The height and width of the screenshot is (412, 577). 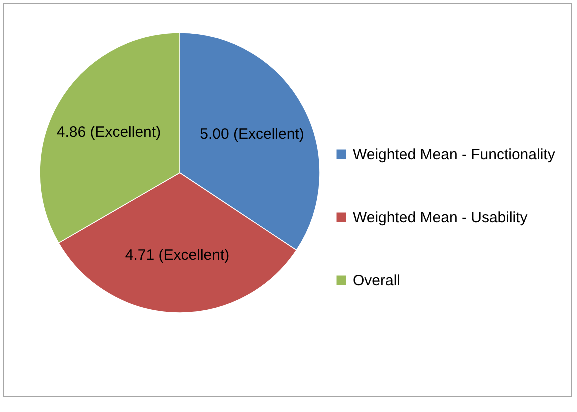 I want to click on legend-label: Overall, so click(x=377, y=281).